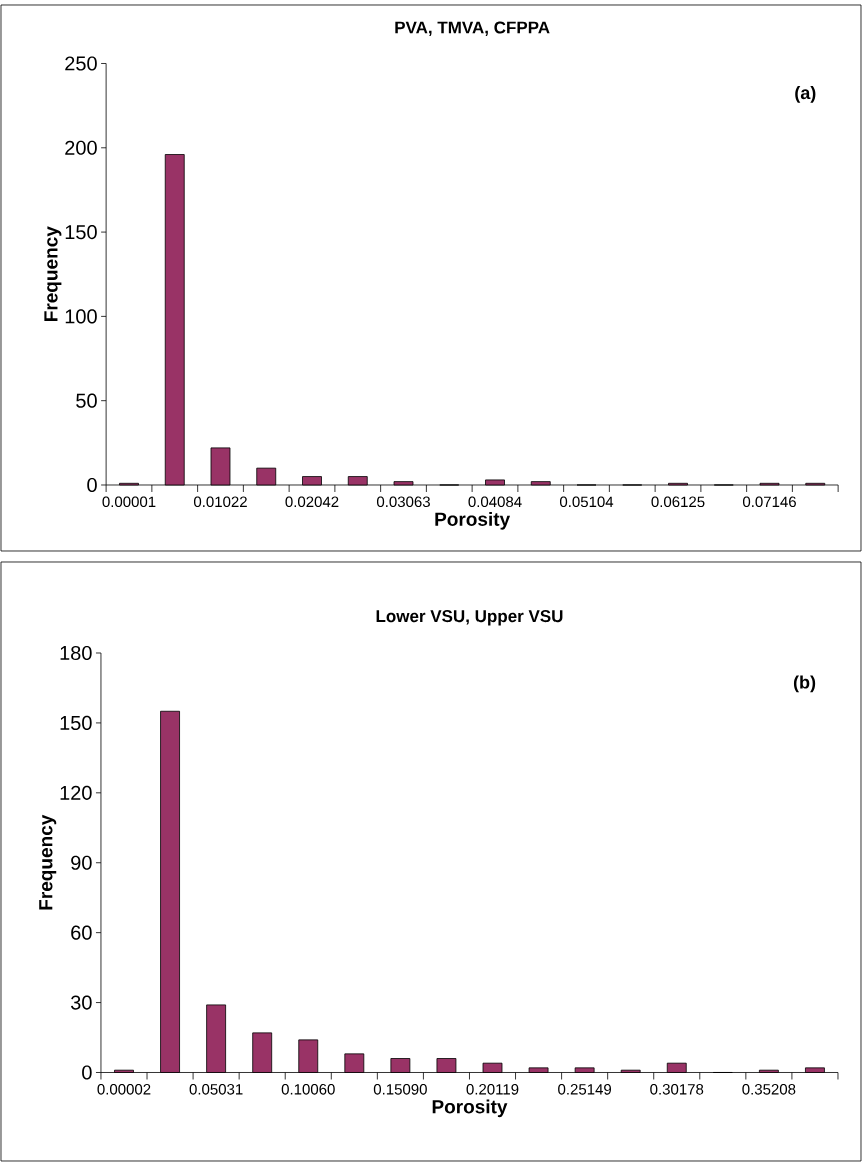 The width and height of the screenshot is (862, 1162). I want to click on x-tick-label: 0.05104, so click(586, 502).